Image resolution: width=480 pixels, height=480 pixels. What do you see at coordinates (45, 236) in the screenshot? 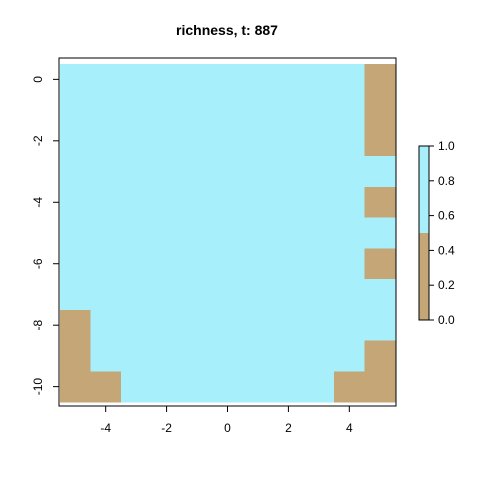
I see `y-axis: 0 -2 -4 -6 -8 -10` at bounding box center [45, 236].